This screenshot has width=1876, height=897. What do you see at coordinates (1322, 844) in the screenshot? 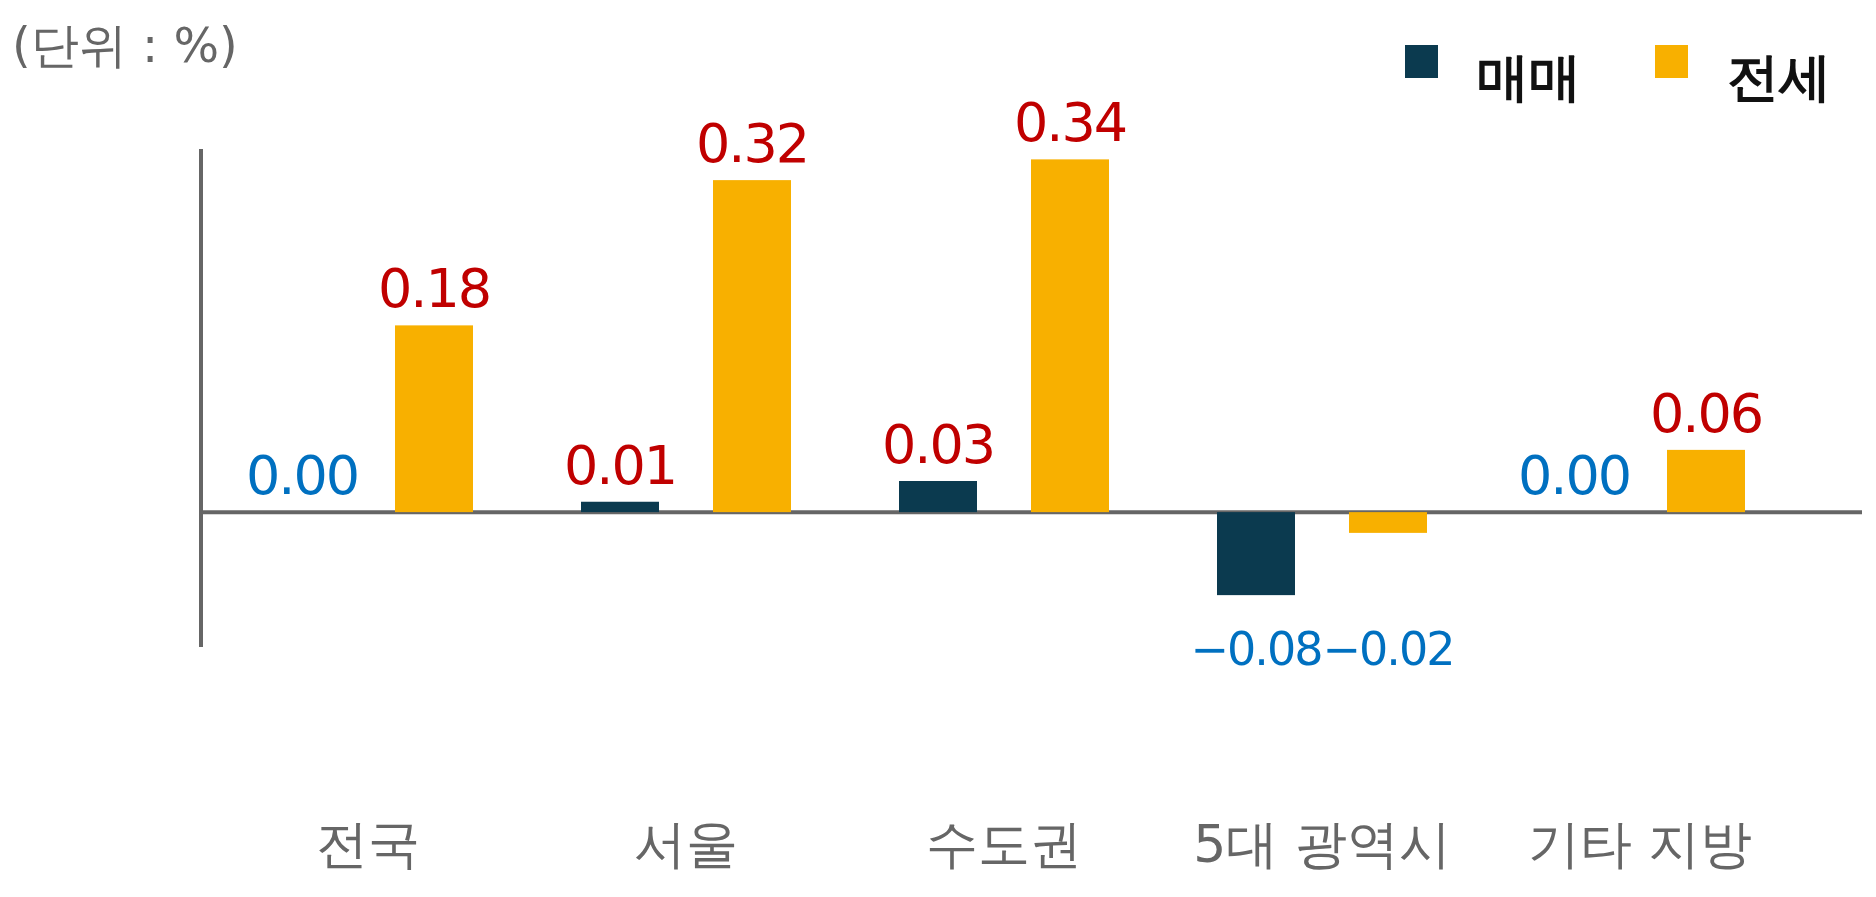
I see `x-tick-label: 5대 광역시` at bounding box center [1322, 844].